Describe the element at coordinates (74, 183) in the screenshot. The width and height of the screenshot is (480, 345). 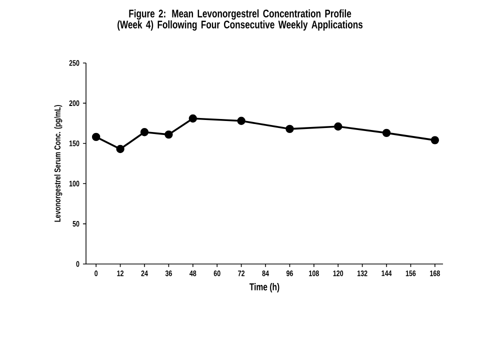
I see `y-tick-label: 100` at that location.